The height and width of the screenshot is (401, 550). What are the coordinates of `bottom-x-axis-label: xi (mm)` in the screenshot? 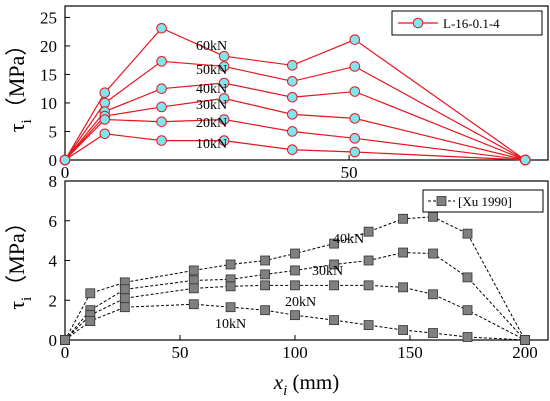 It's located at (306, 384).